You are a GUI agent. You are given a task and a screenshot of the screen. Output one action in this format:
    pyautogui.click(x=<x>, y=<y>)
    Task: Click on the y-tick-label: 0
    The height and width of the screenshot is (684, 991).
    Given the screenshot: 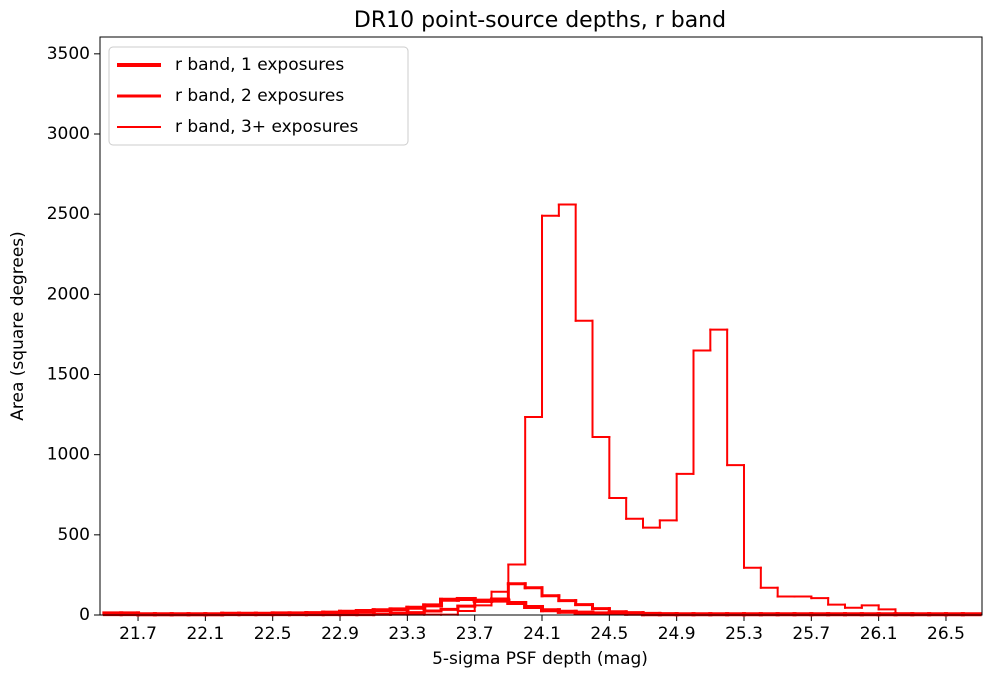 What is the action you would take?
    pyautogui.click(x=84, y=615)
    